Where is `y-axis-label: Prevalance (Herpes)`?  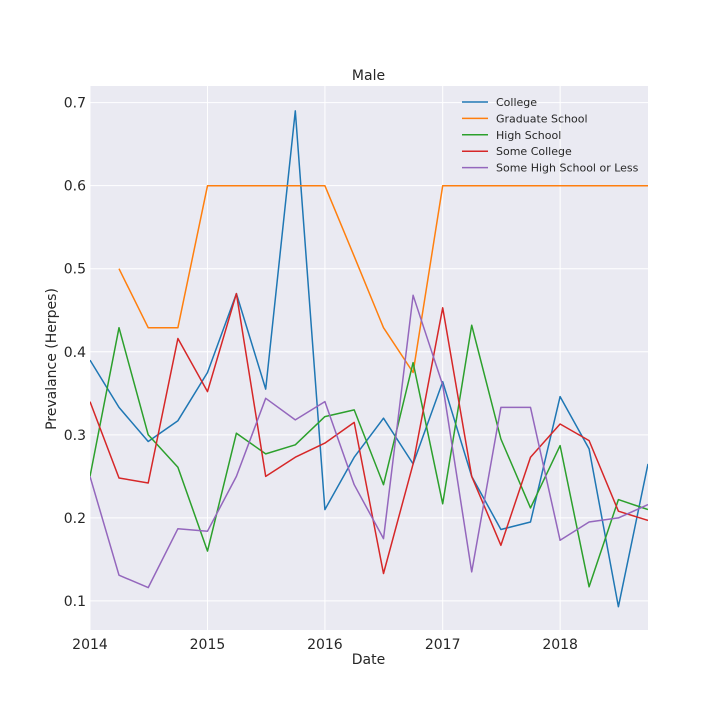 y-axis-label: Prevalance (Herpes) is located at coordinates (52, 359).